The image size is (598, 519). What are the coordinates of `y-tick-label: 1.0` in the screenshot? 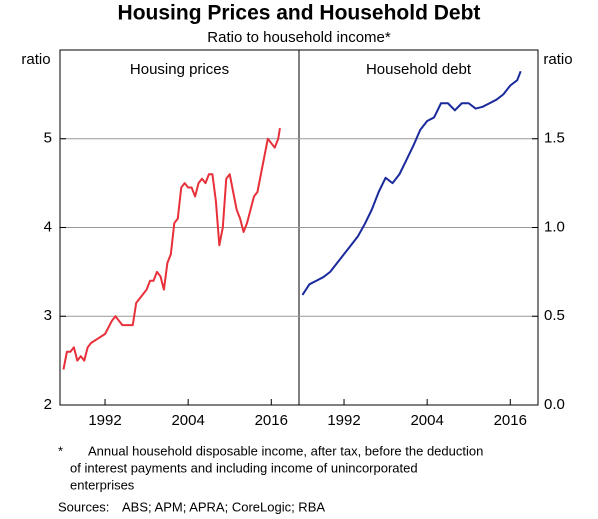 It's located at (554, 226).